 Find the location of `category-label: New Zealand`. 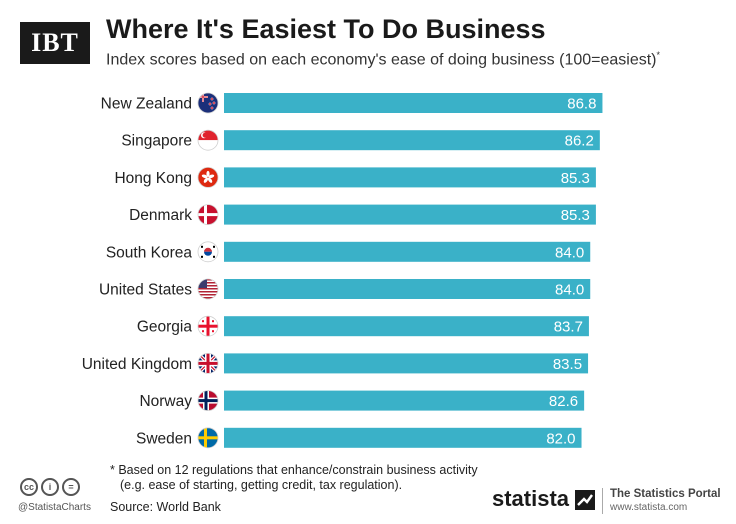

category-label: New Zealand is located at coordinates (146, 104).